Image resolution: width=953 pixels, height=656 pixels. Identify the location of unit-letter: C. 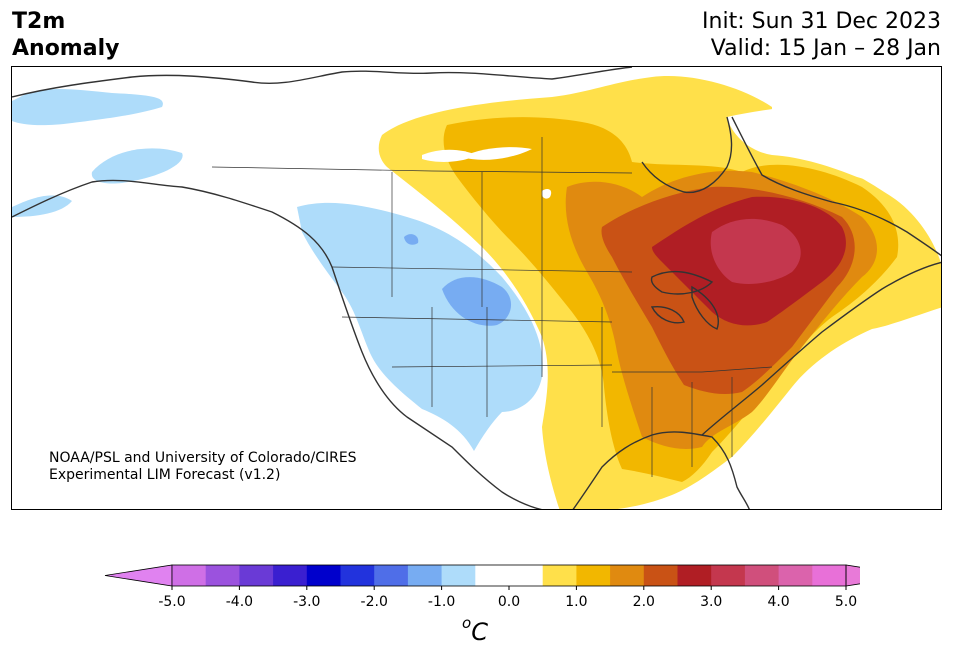
(479, 632).